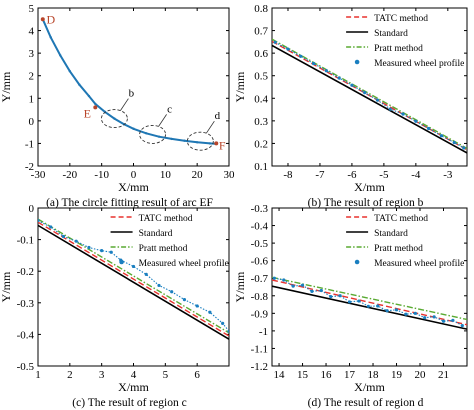 The width and height of the screenshot is (474, 410). I want to click on point-label: D, so click(50, 19).